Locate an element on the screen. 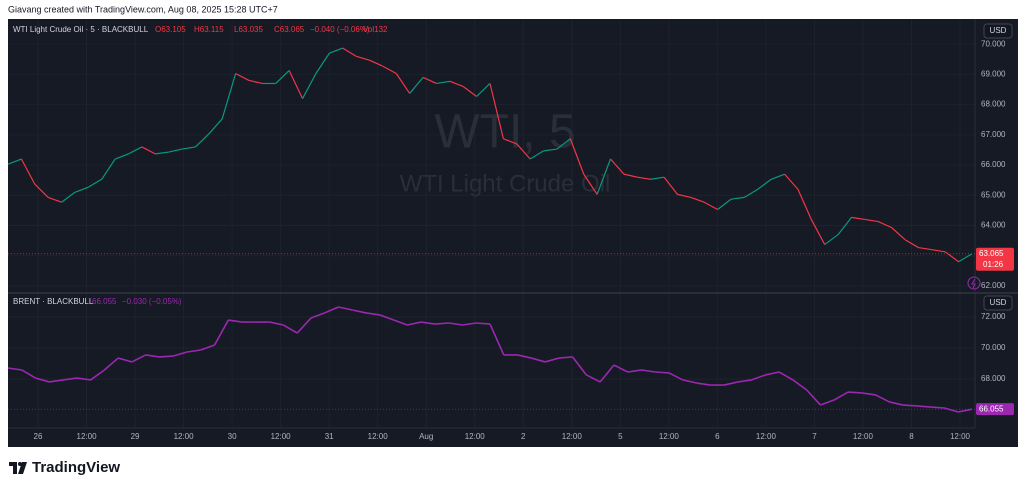 Image resolution: width=1024 pixels, height=495 pixels. last-price-label: 66.055 is located at coordinates (991, 408).